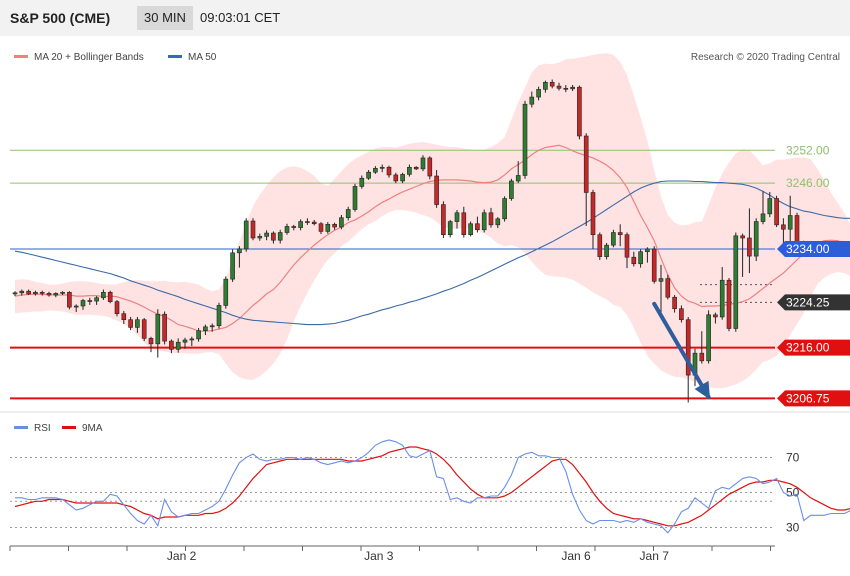 The image size is (850, 576). I want to click on level-label-text: 3216.00, so click(808, 348).